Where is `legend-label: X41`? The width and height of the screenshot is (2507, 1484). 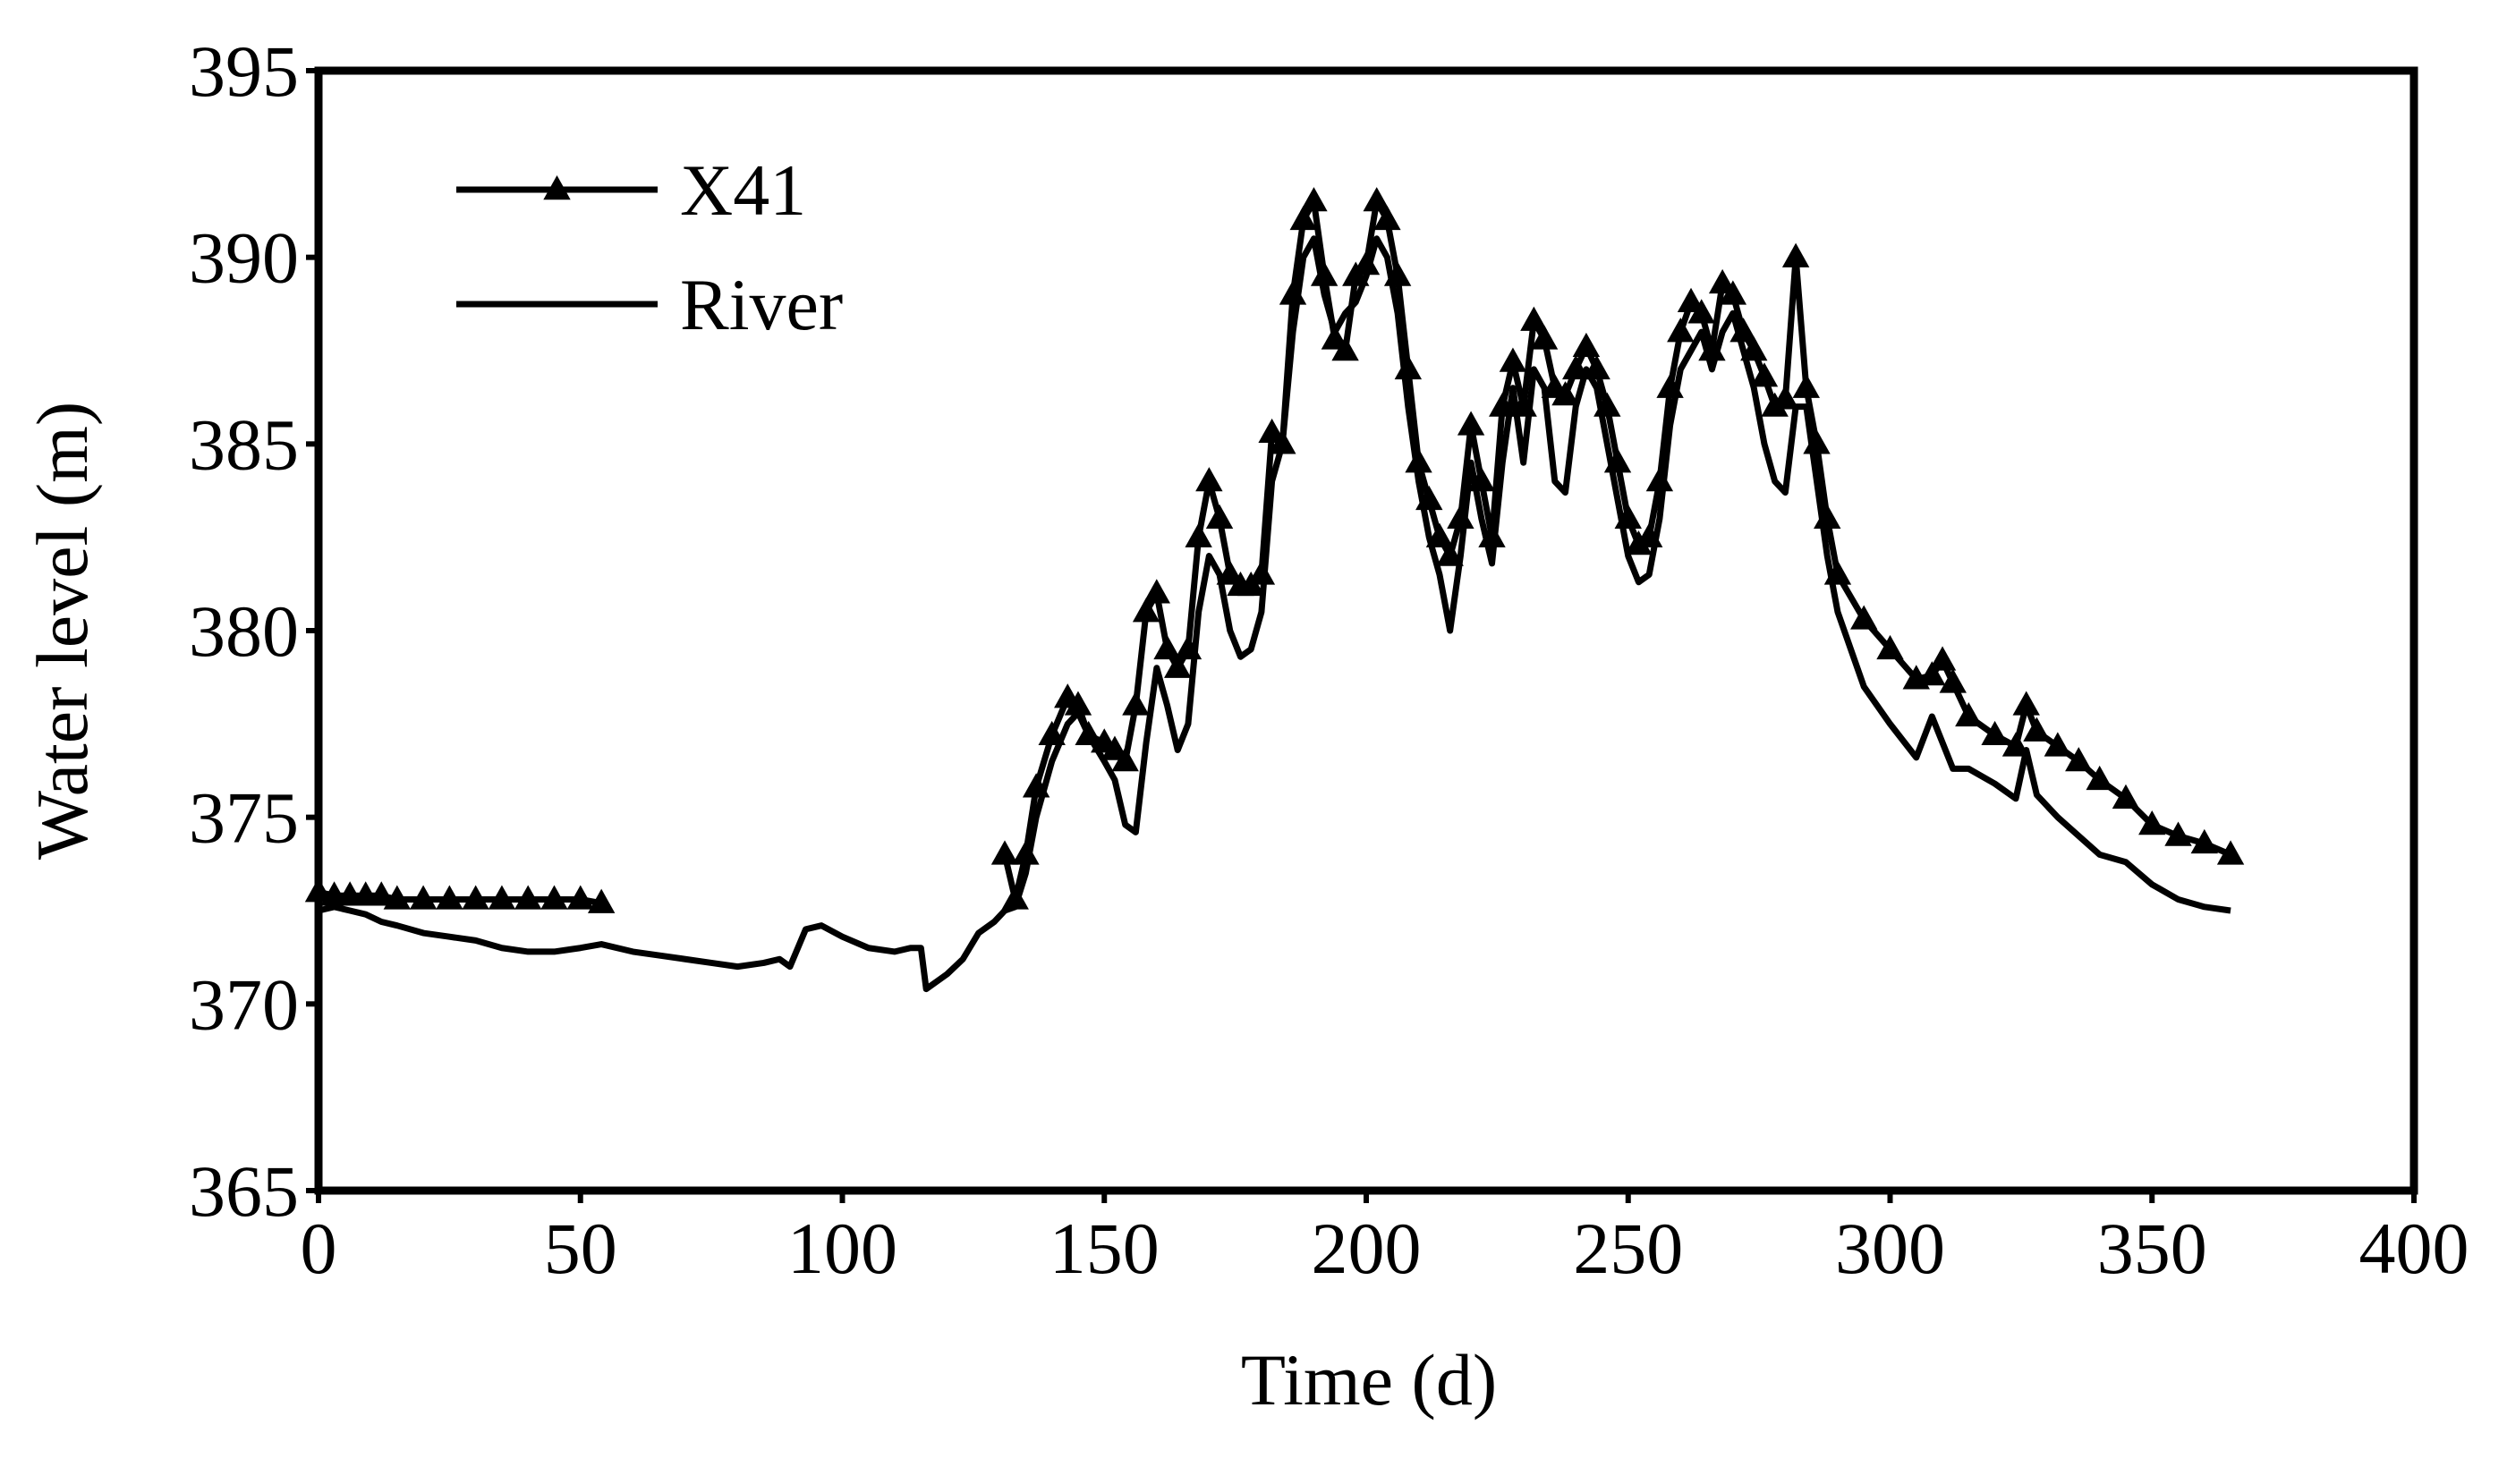 legend-label: X41 is located at coordinates (743, 190).